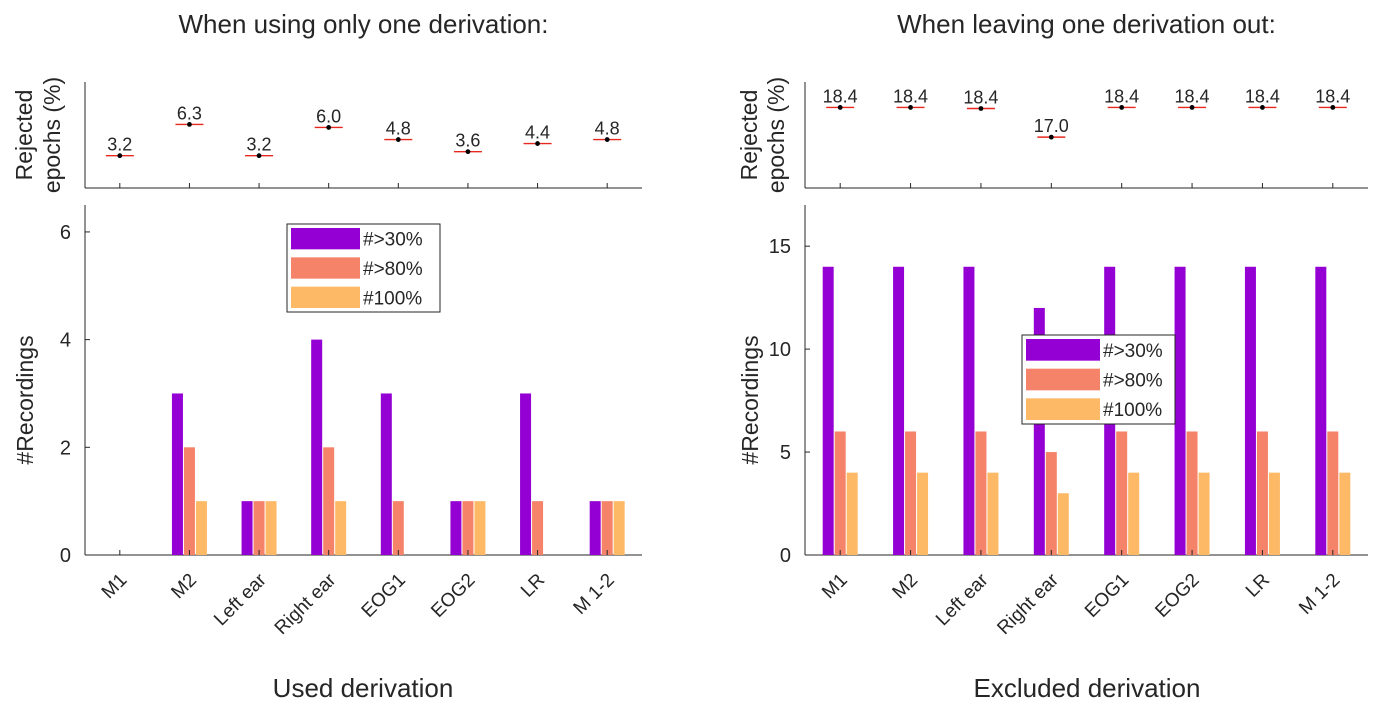  I want to click on y-tick-label: 5, so click(785, 453).